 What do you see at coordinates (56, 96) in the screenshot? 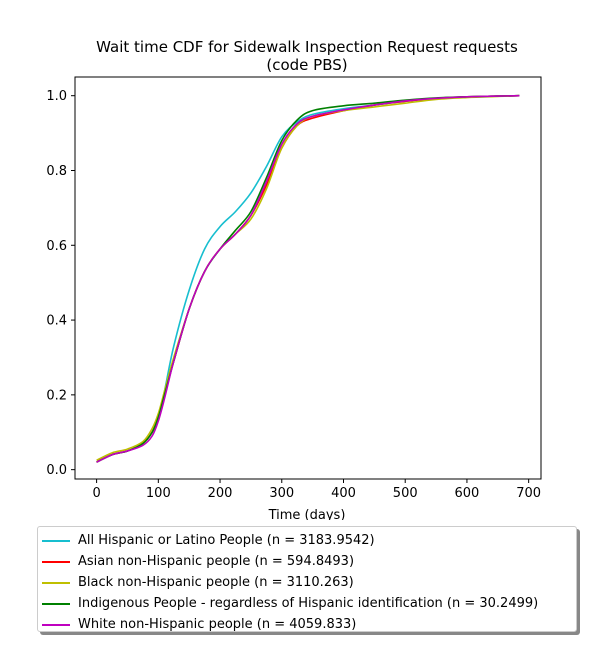
I see `y-tick-label: 1.0` at bounding box center [56, 96].